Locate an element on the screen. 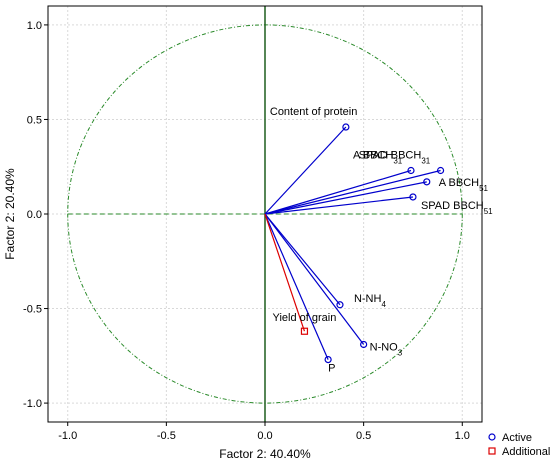 The width and height of the screenshot is (550, 466). point-label: A BBCH51 is located at coordinates (464, 185).